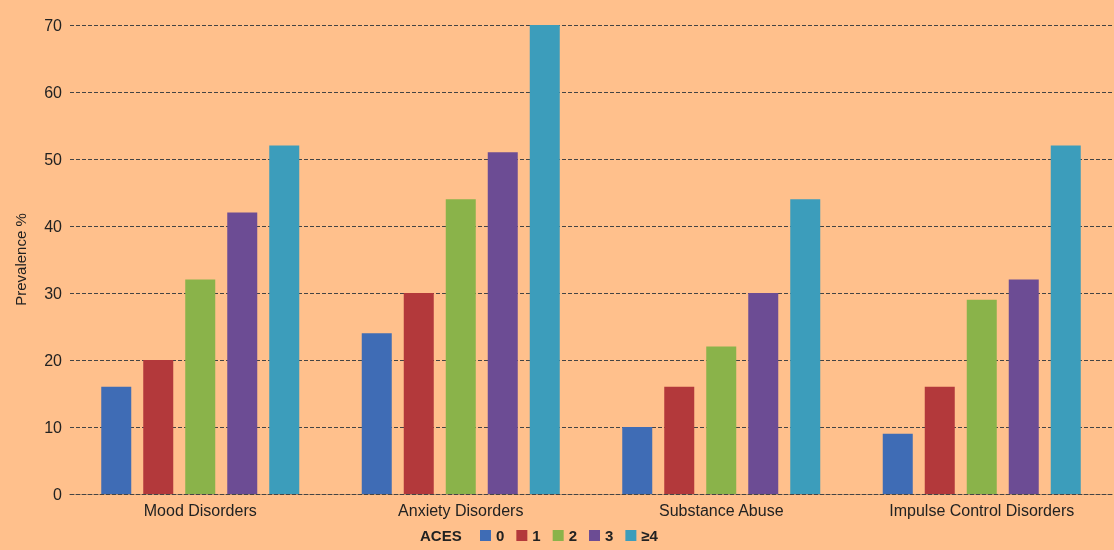 Image resolution: width=1114 pixels, height=550 pixels. Describe the element at coordinates (982, 510) in the screenshot. I see `x-tick-label: Impulse Control Disorders` at that location.